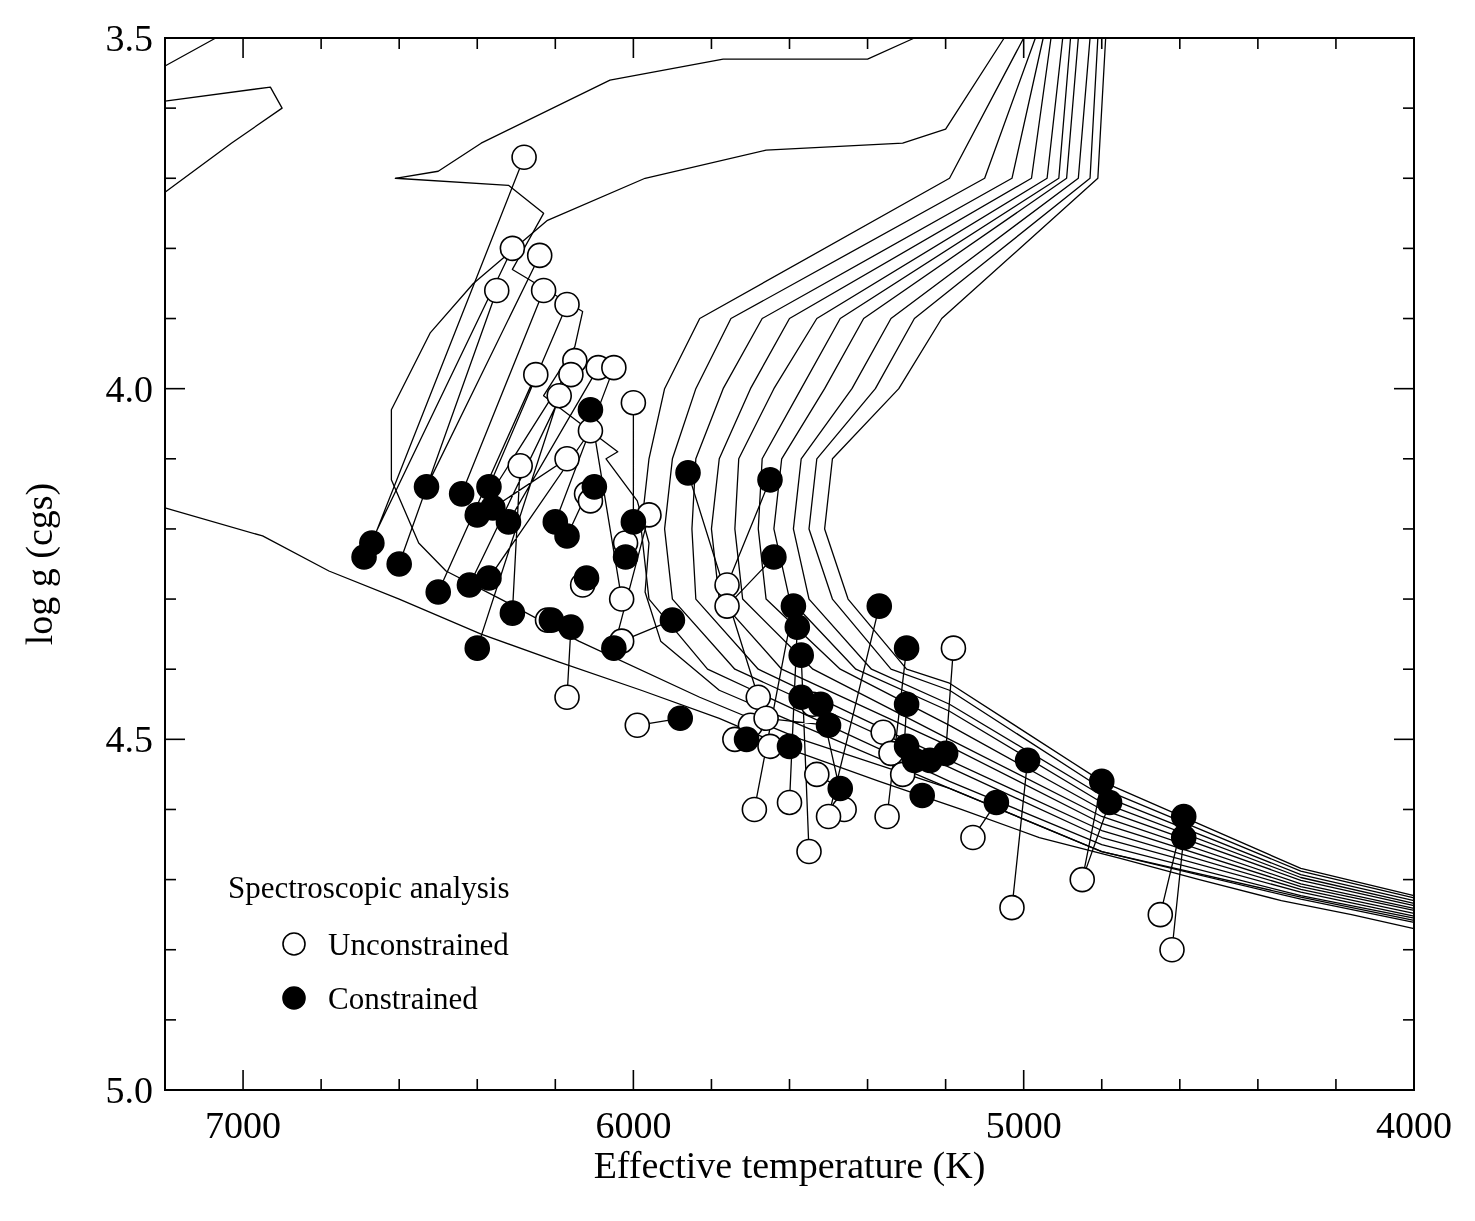 The width and height of the screenshot is (1475, 1221). What do you see at coordinates (129, 38) in the screenshot?
I see `y-tick-label: 3.5` at bounding box center [129, 38].